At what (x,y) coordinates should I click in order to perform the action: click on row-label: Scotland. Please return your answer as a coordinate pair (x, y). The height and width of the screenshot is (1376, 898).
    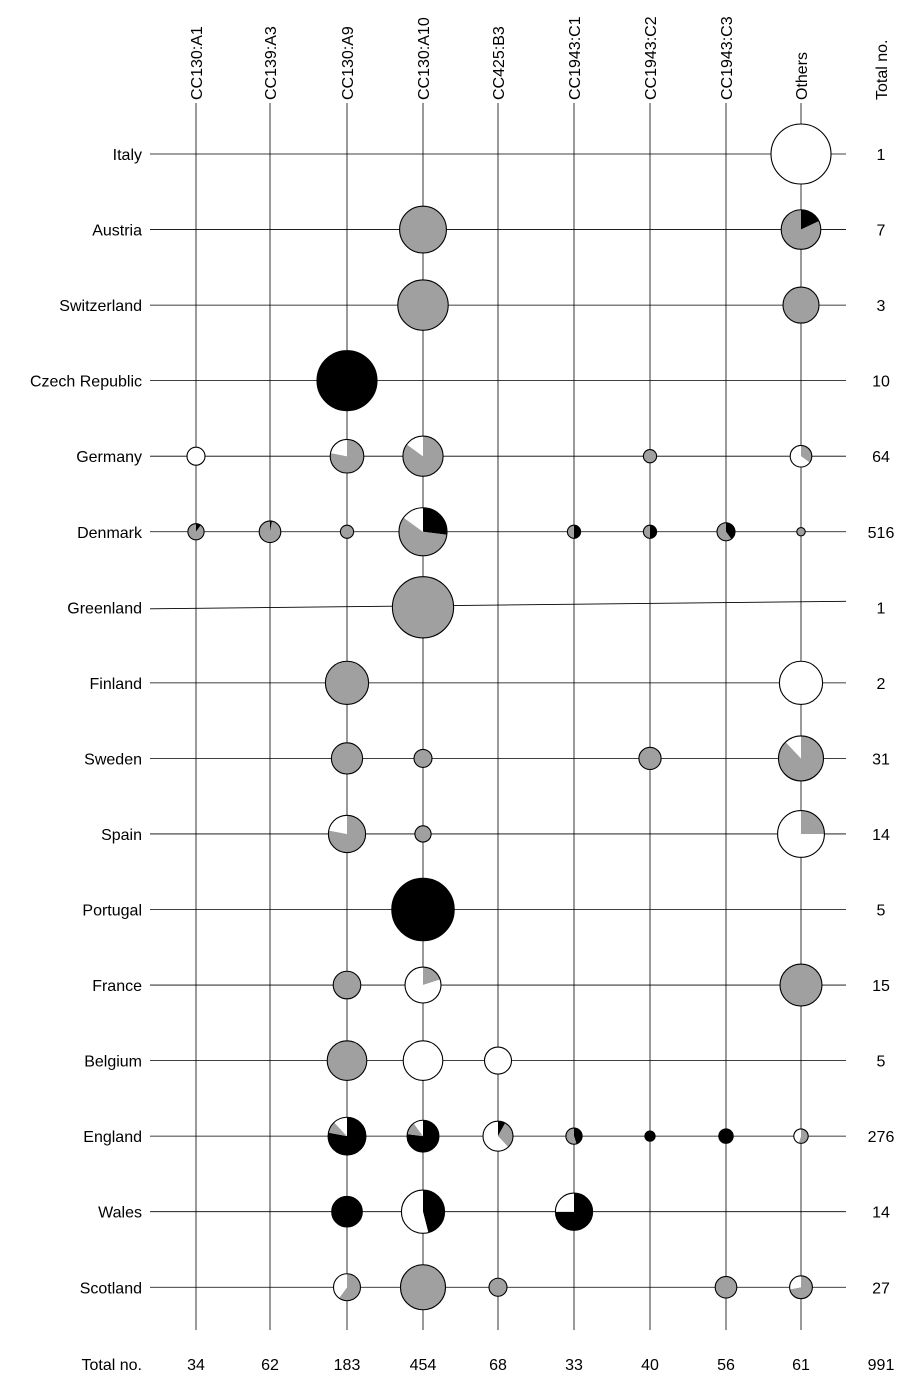
    Looking at the image, I should click on (111, 1288).